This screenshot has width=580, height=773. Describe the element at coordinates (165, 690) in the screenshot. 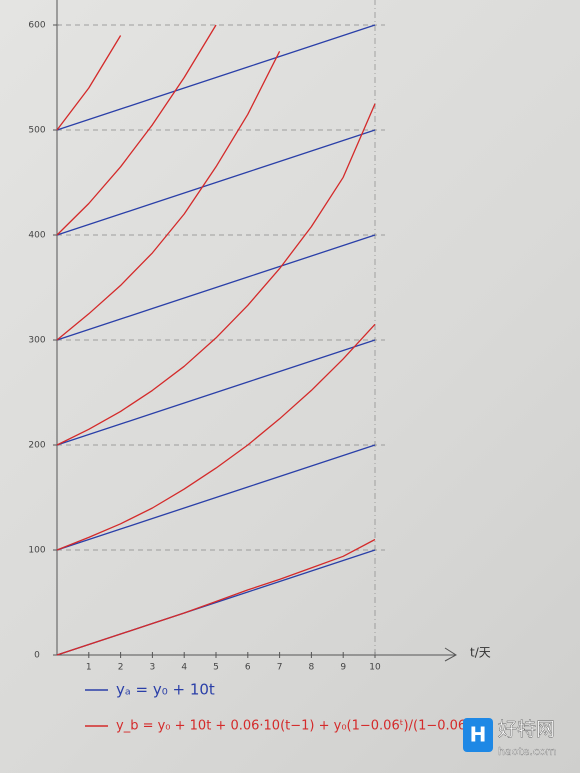

I see `legend-label: yₐ = y₀ + 10t` at that location.